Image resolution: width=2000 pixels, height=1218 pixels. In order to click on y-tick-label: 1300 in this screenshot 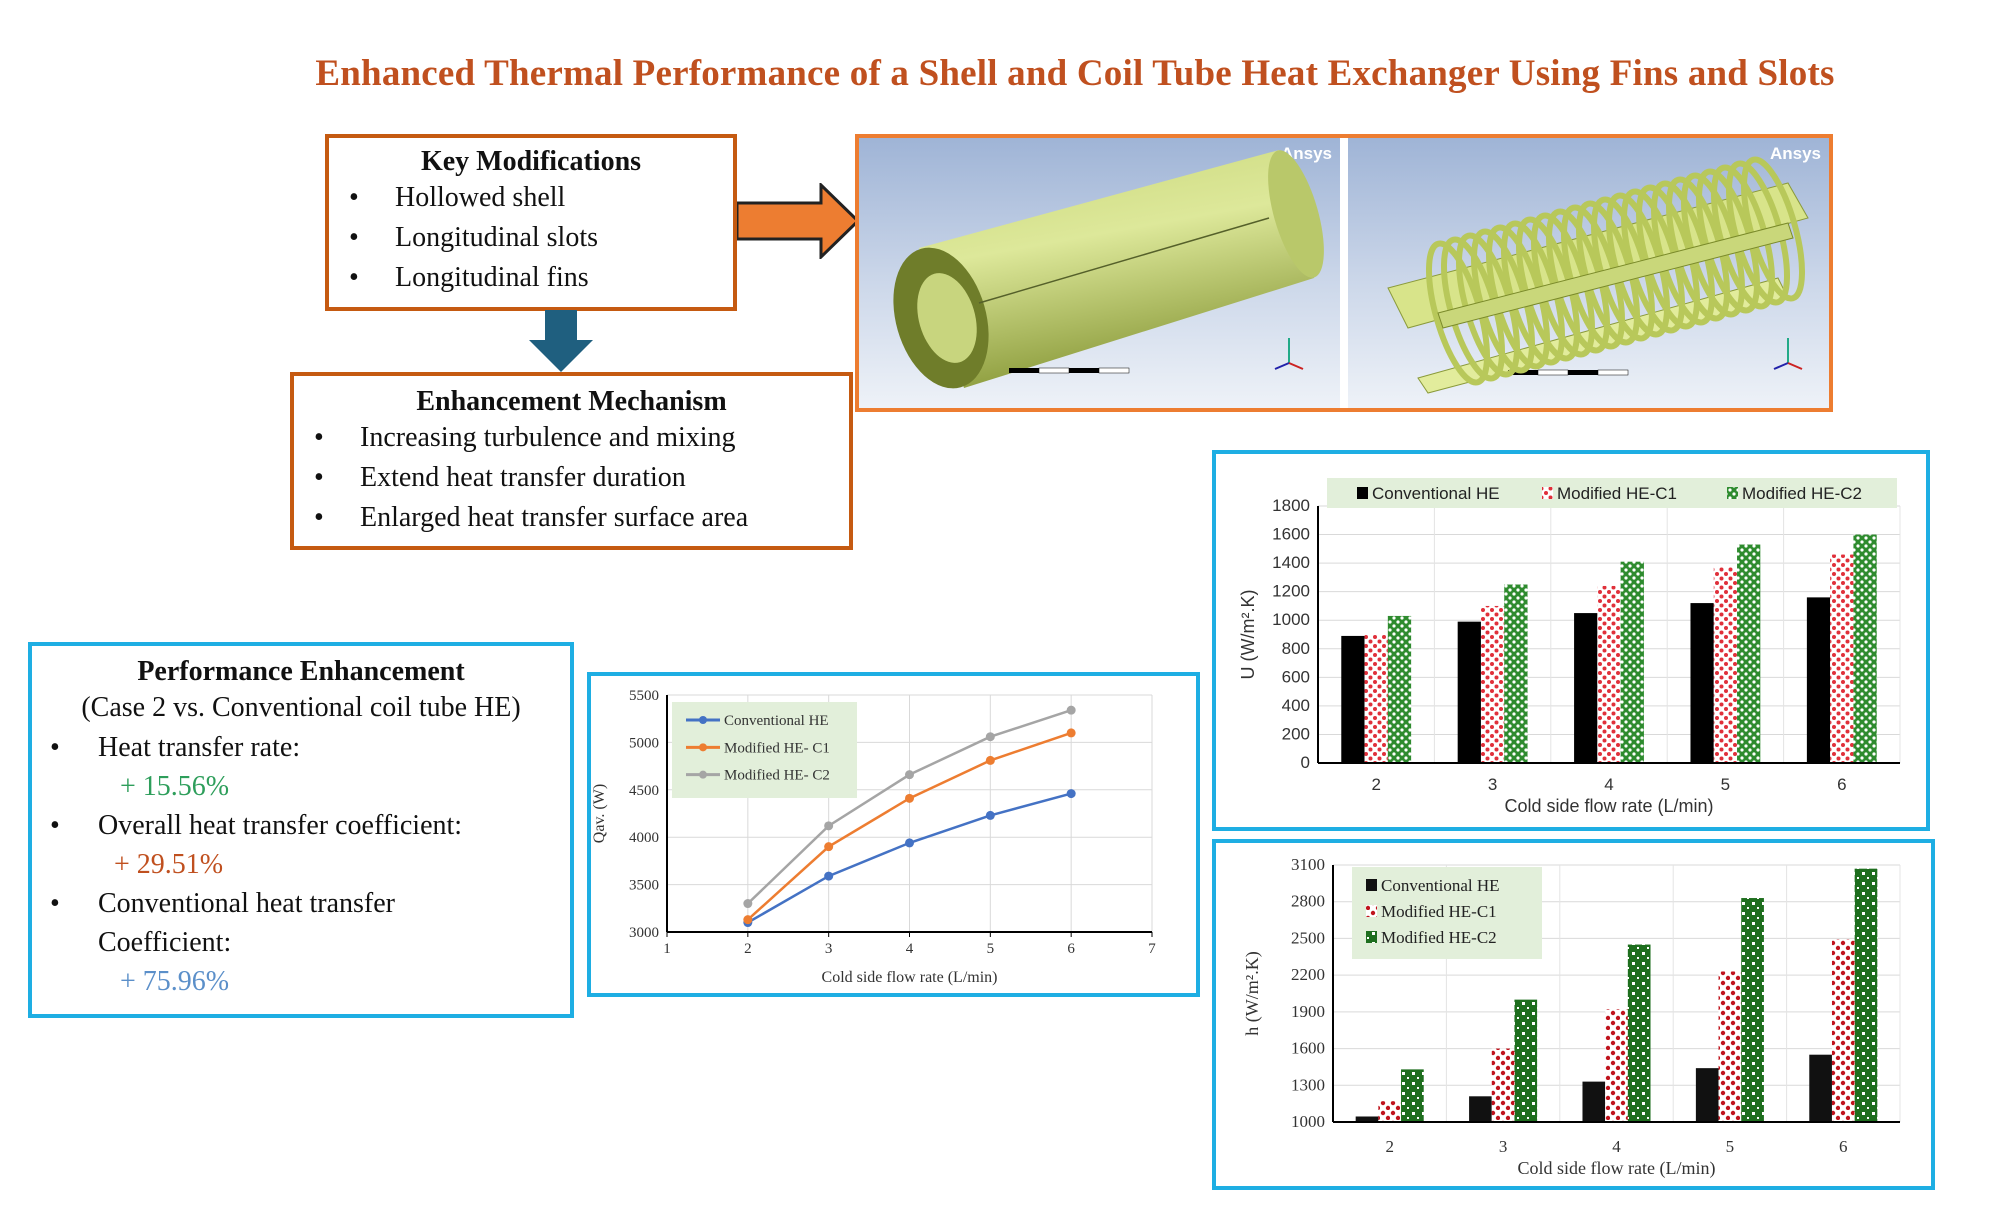, I will do `click(1308, 1084)`.